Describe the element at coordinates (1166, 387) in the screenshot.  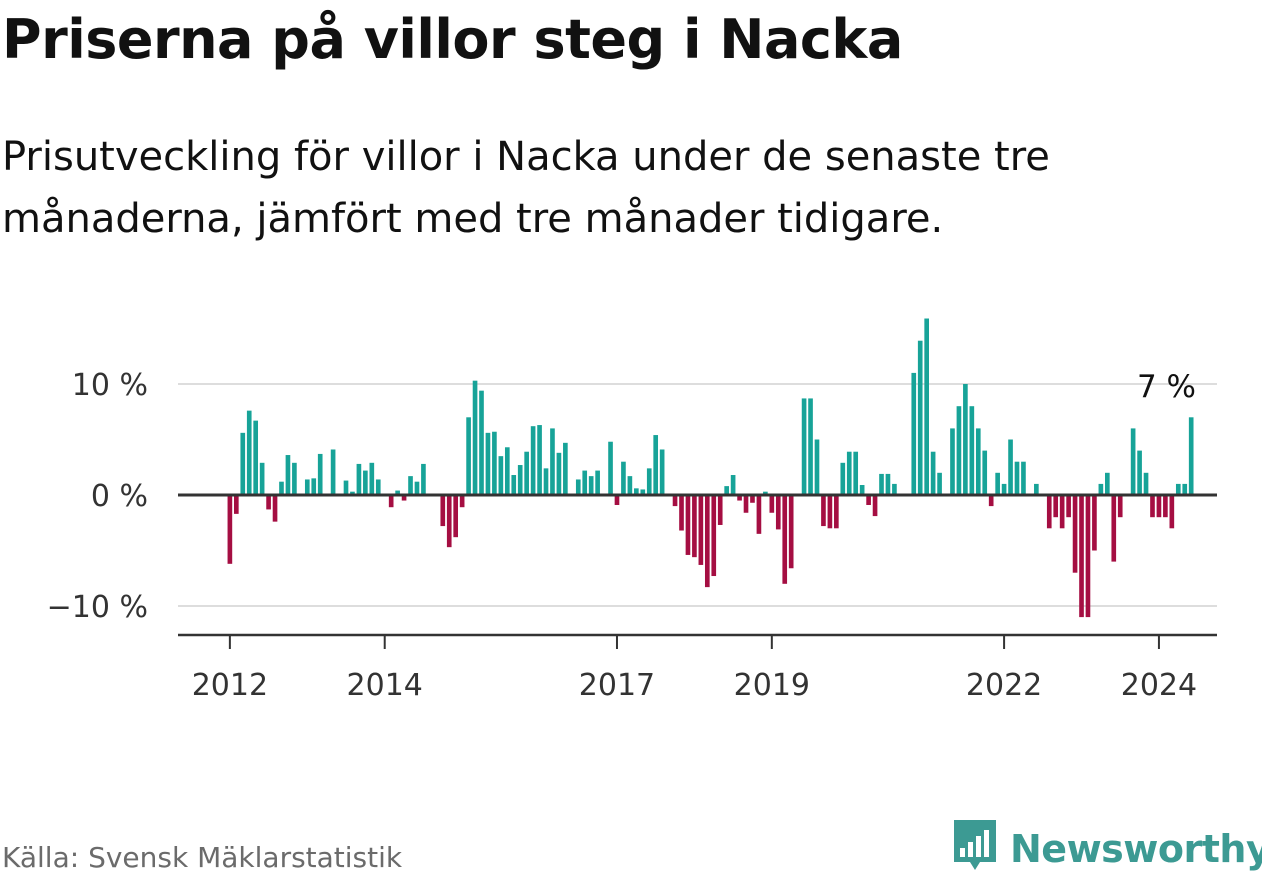
I see `last-value-label: 7 %` at that location.